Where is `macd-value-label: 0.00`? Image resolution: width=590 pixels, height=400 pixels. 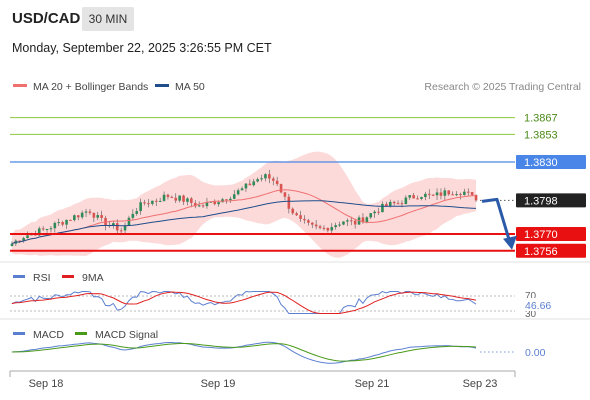
macd-value-label: 0.00 is located at coordinates (535, 353).